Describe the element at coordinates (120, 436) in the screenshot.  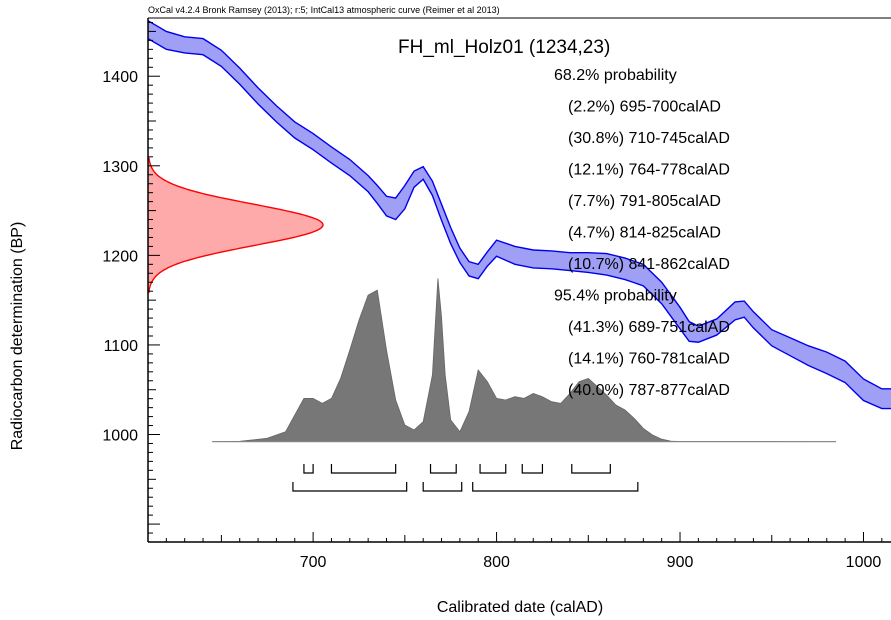
I see `y-tick-label: 1000` at that location.